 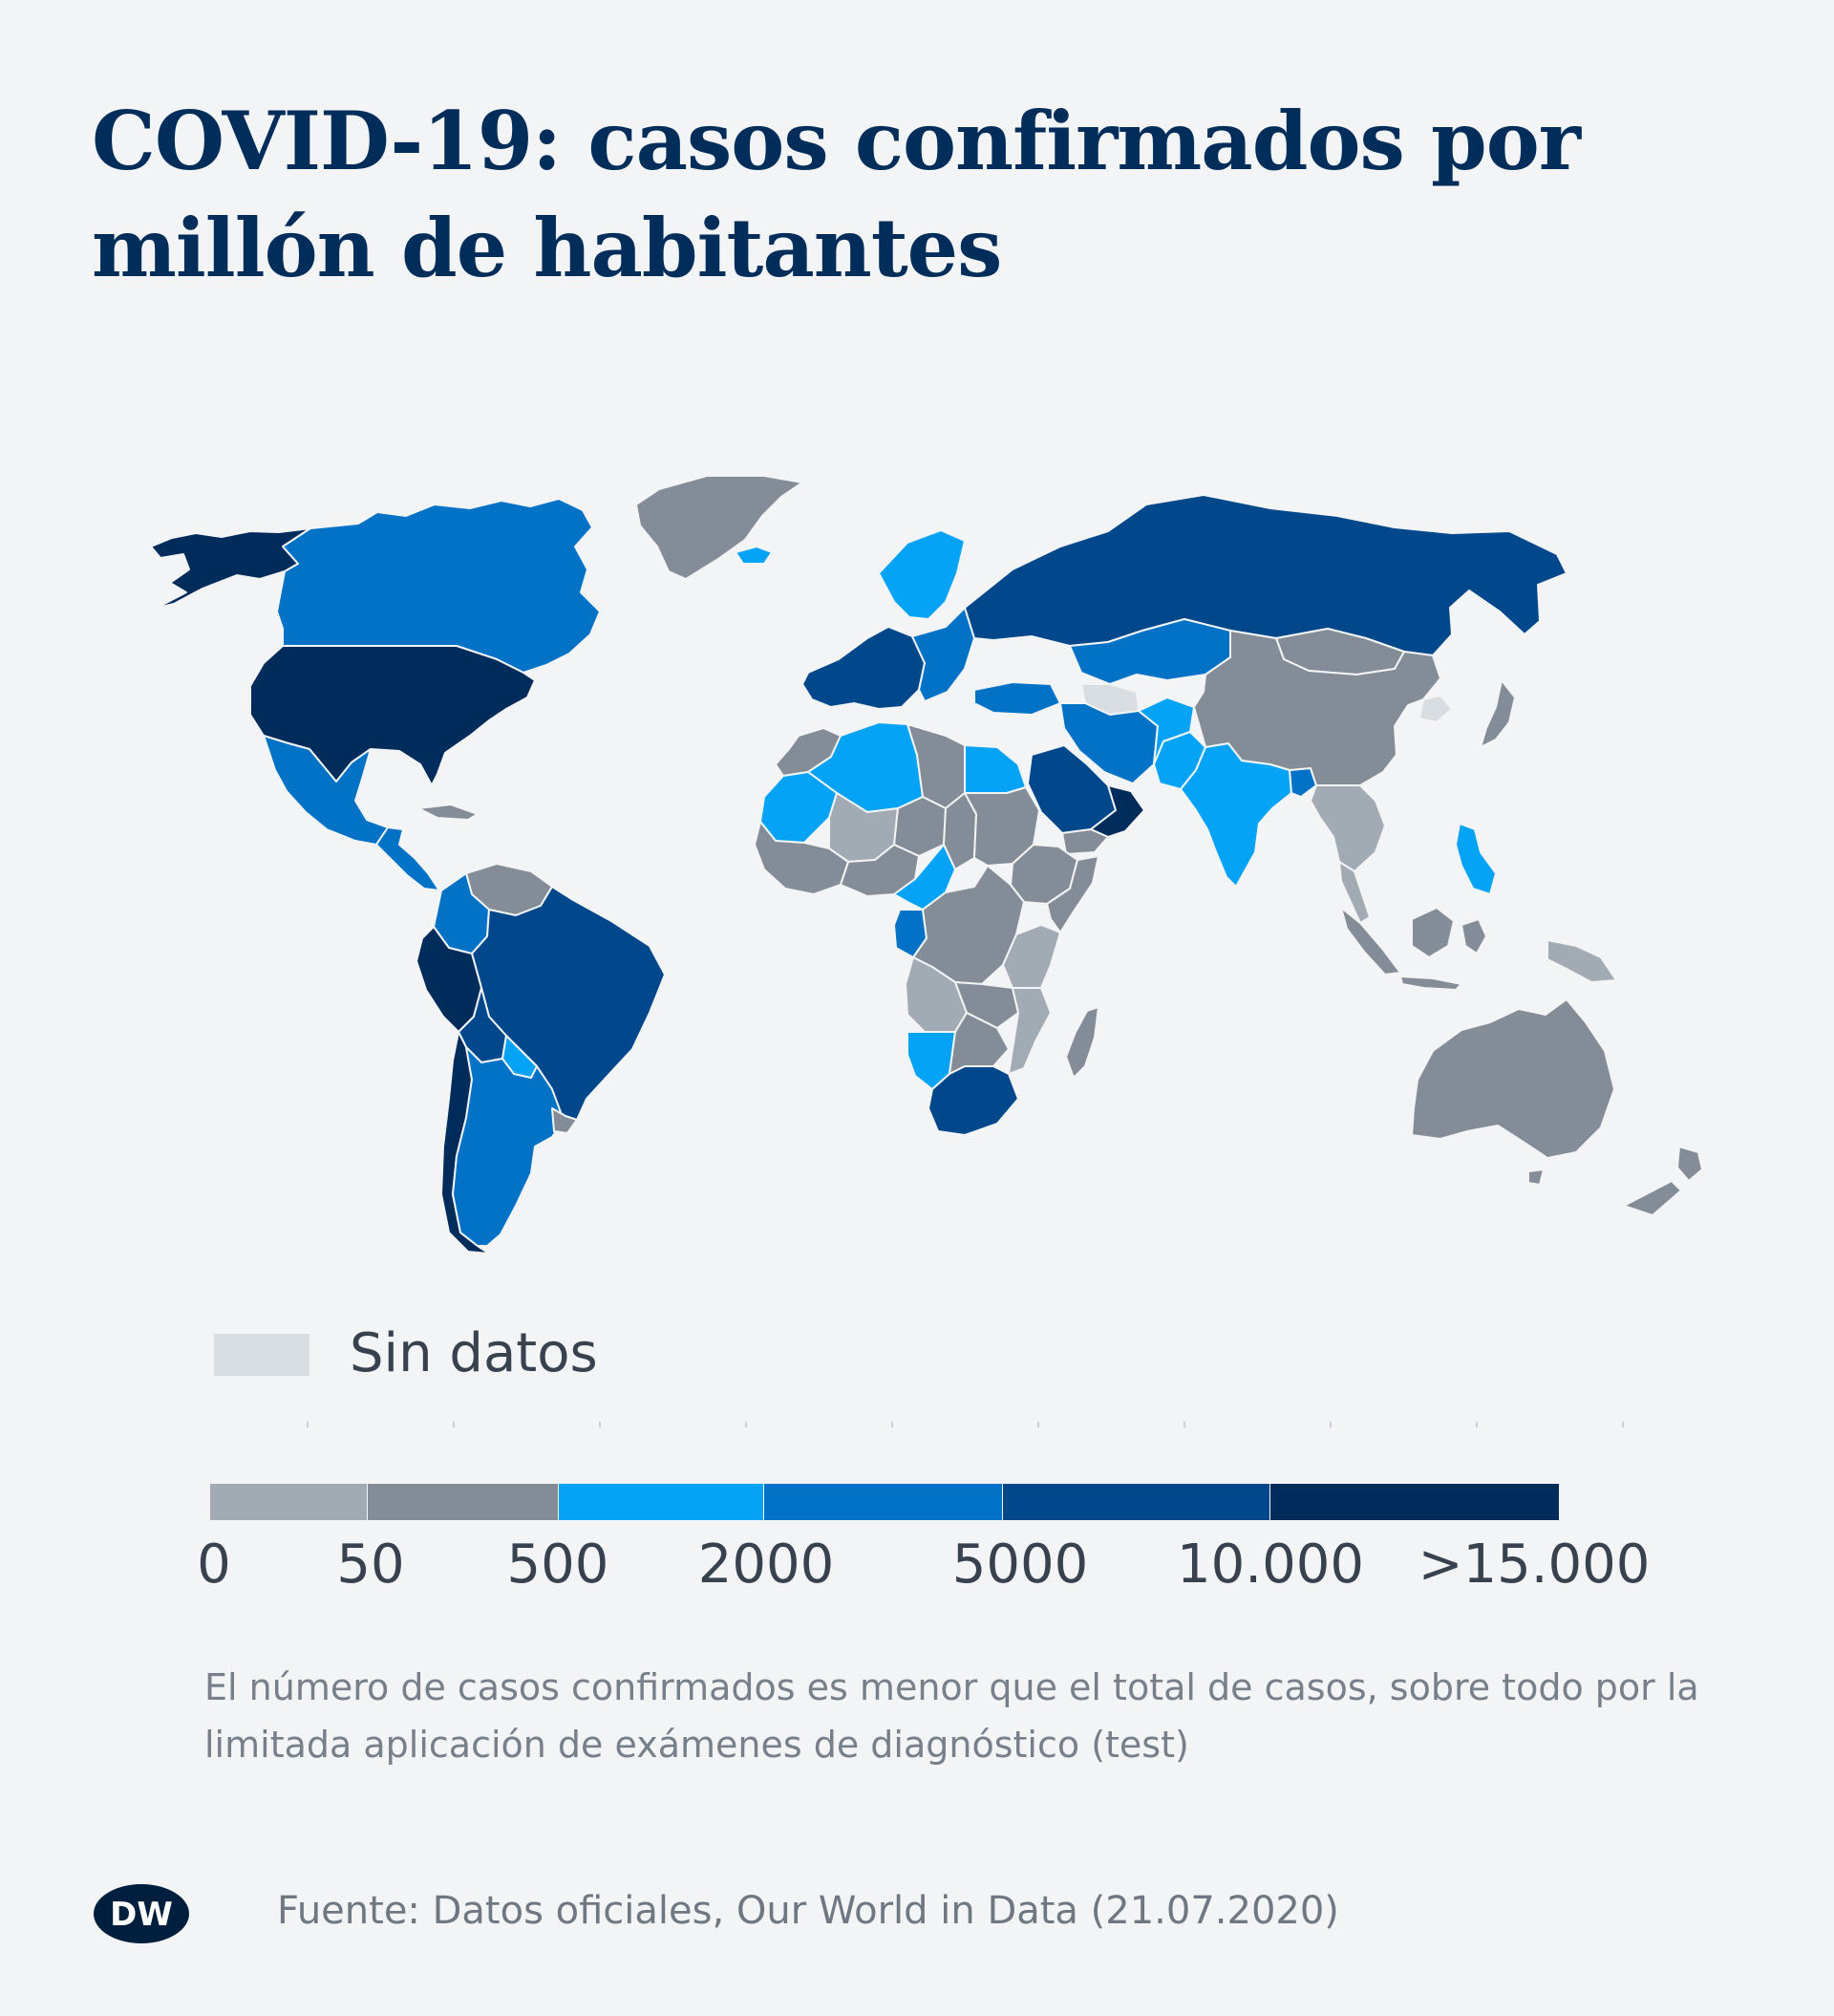 I want to click on dw-logo: DW, so click(x=141, y=1914).